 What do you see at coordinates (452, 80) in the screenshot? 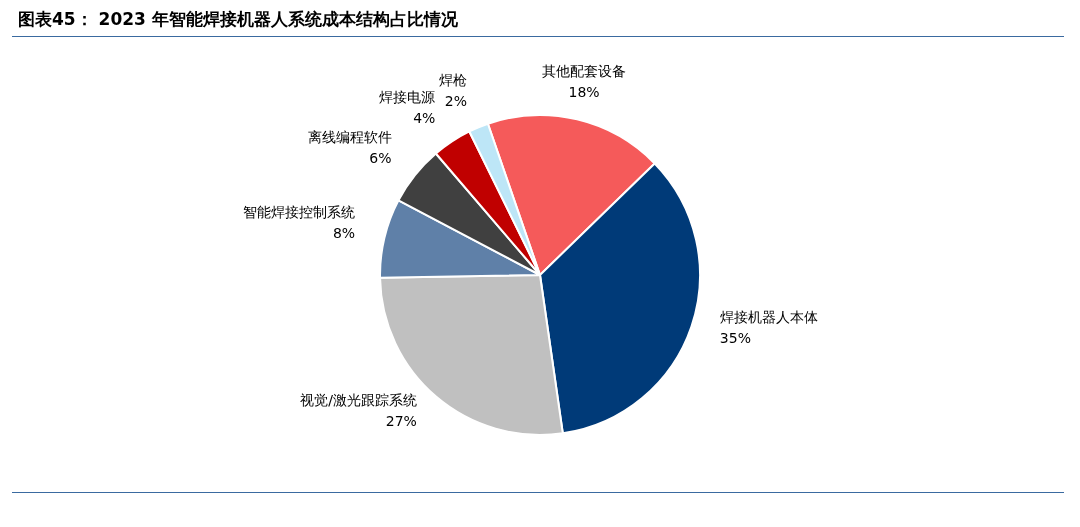
I see `slice-label: 焊枪` at bounding box center [452, 80].